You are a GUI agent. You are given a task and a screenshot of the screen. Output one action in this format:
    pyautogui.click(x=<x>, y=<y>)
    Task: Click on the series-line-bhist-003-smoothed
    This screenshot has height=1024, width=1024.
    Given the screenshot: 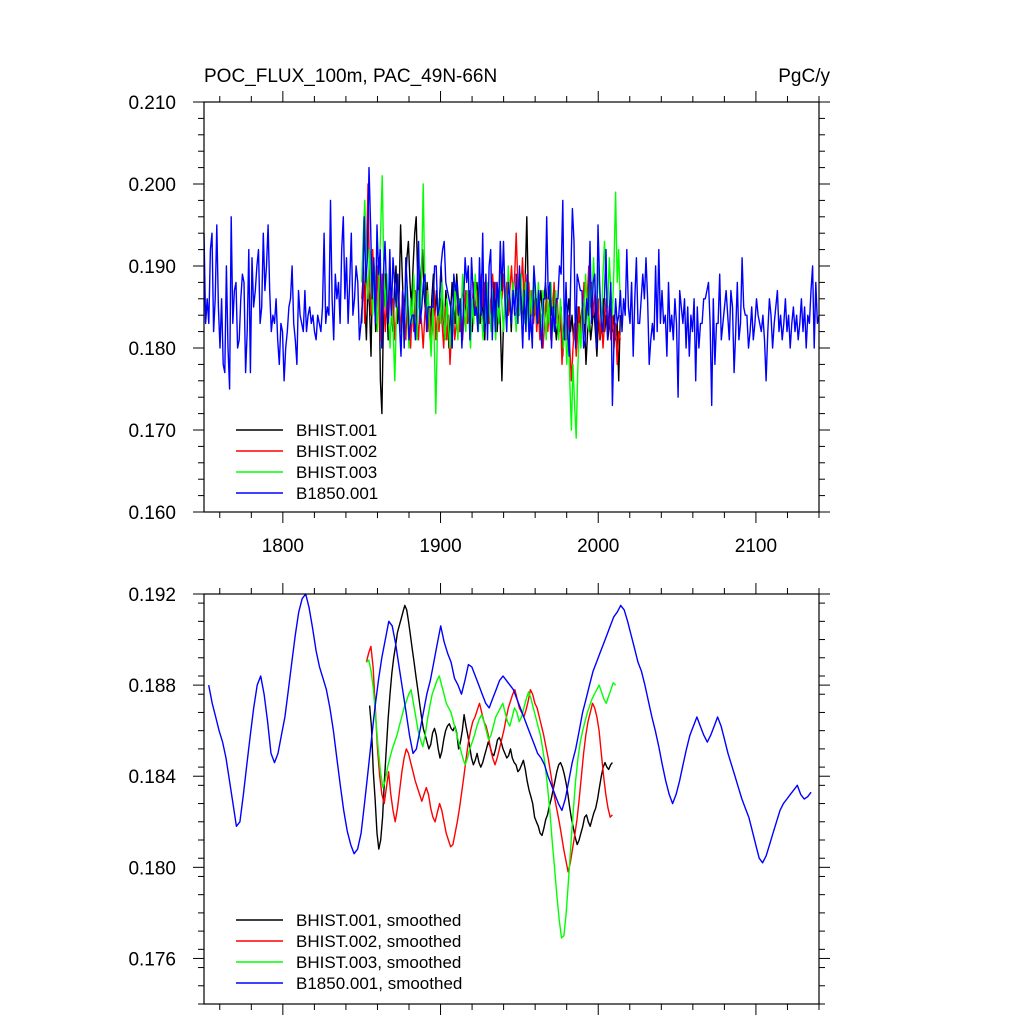 What is the action you would take?
    pyautogui.click(x=491, y=799)
    